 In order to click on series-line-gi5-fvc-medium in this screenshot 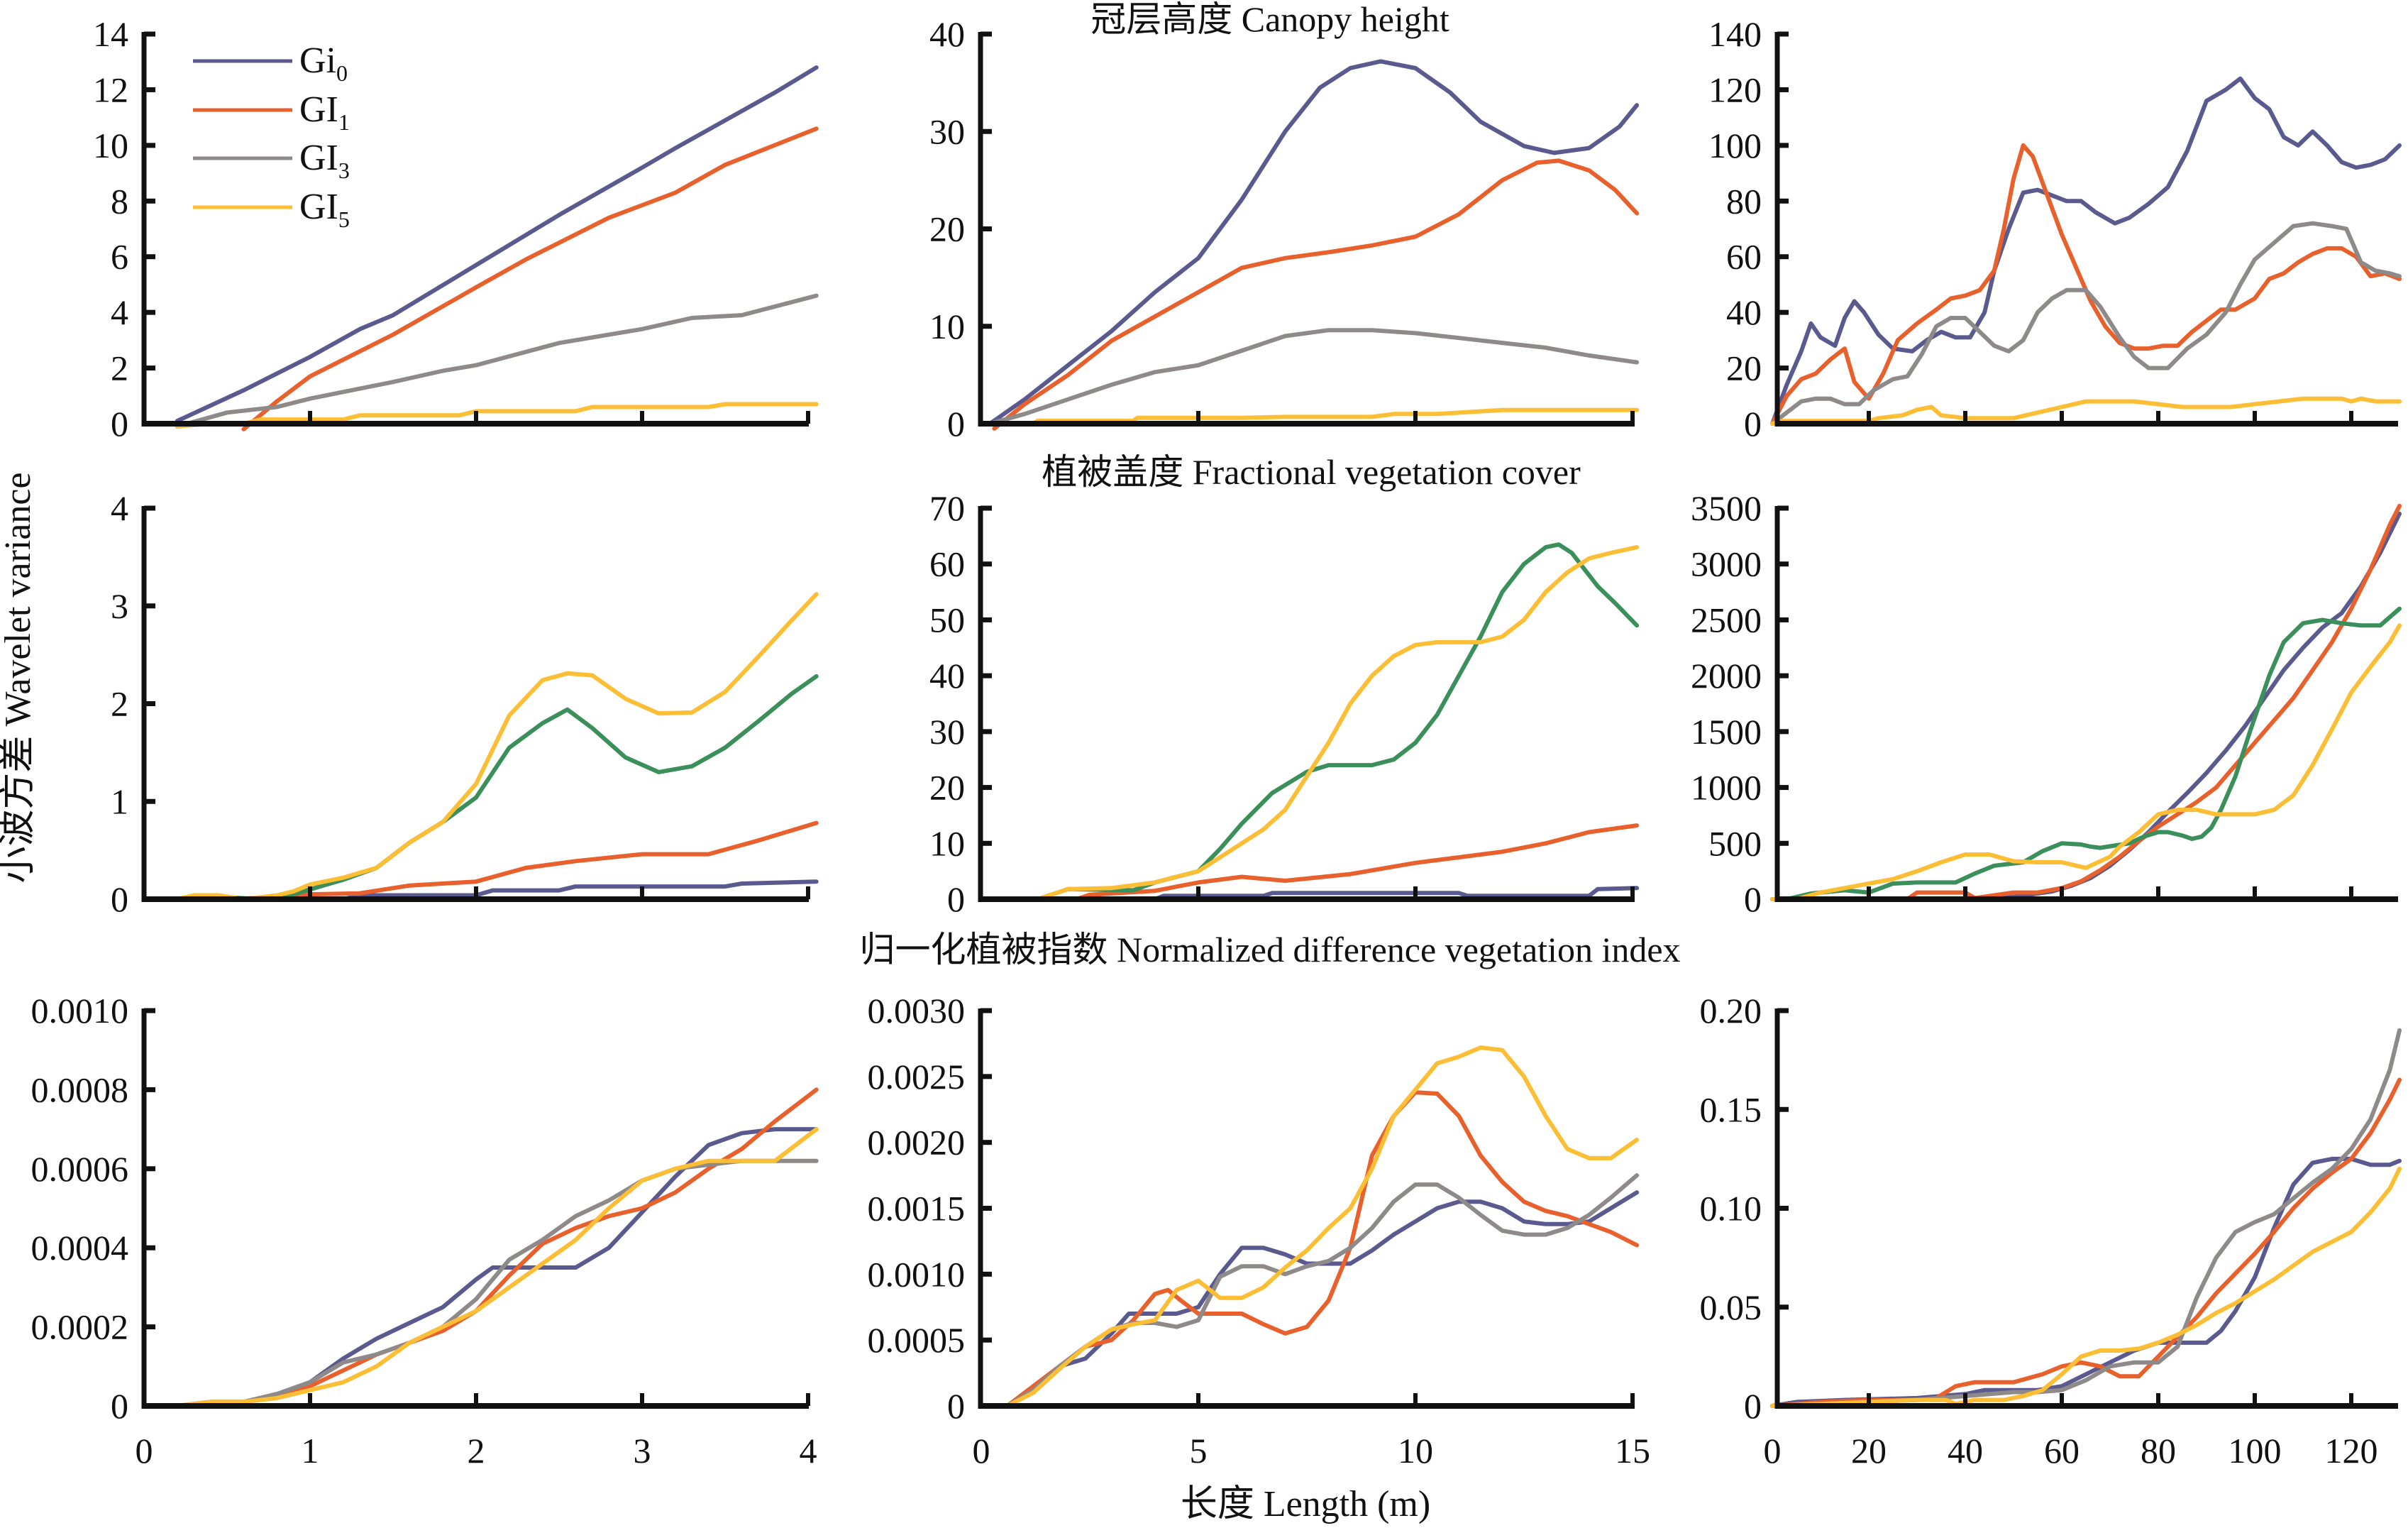, I will do `click(1316, 723)`.